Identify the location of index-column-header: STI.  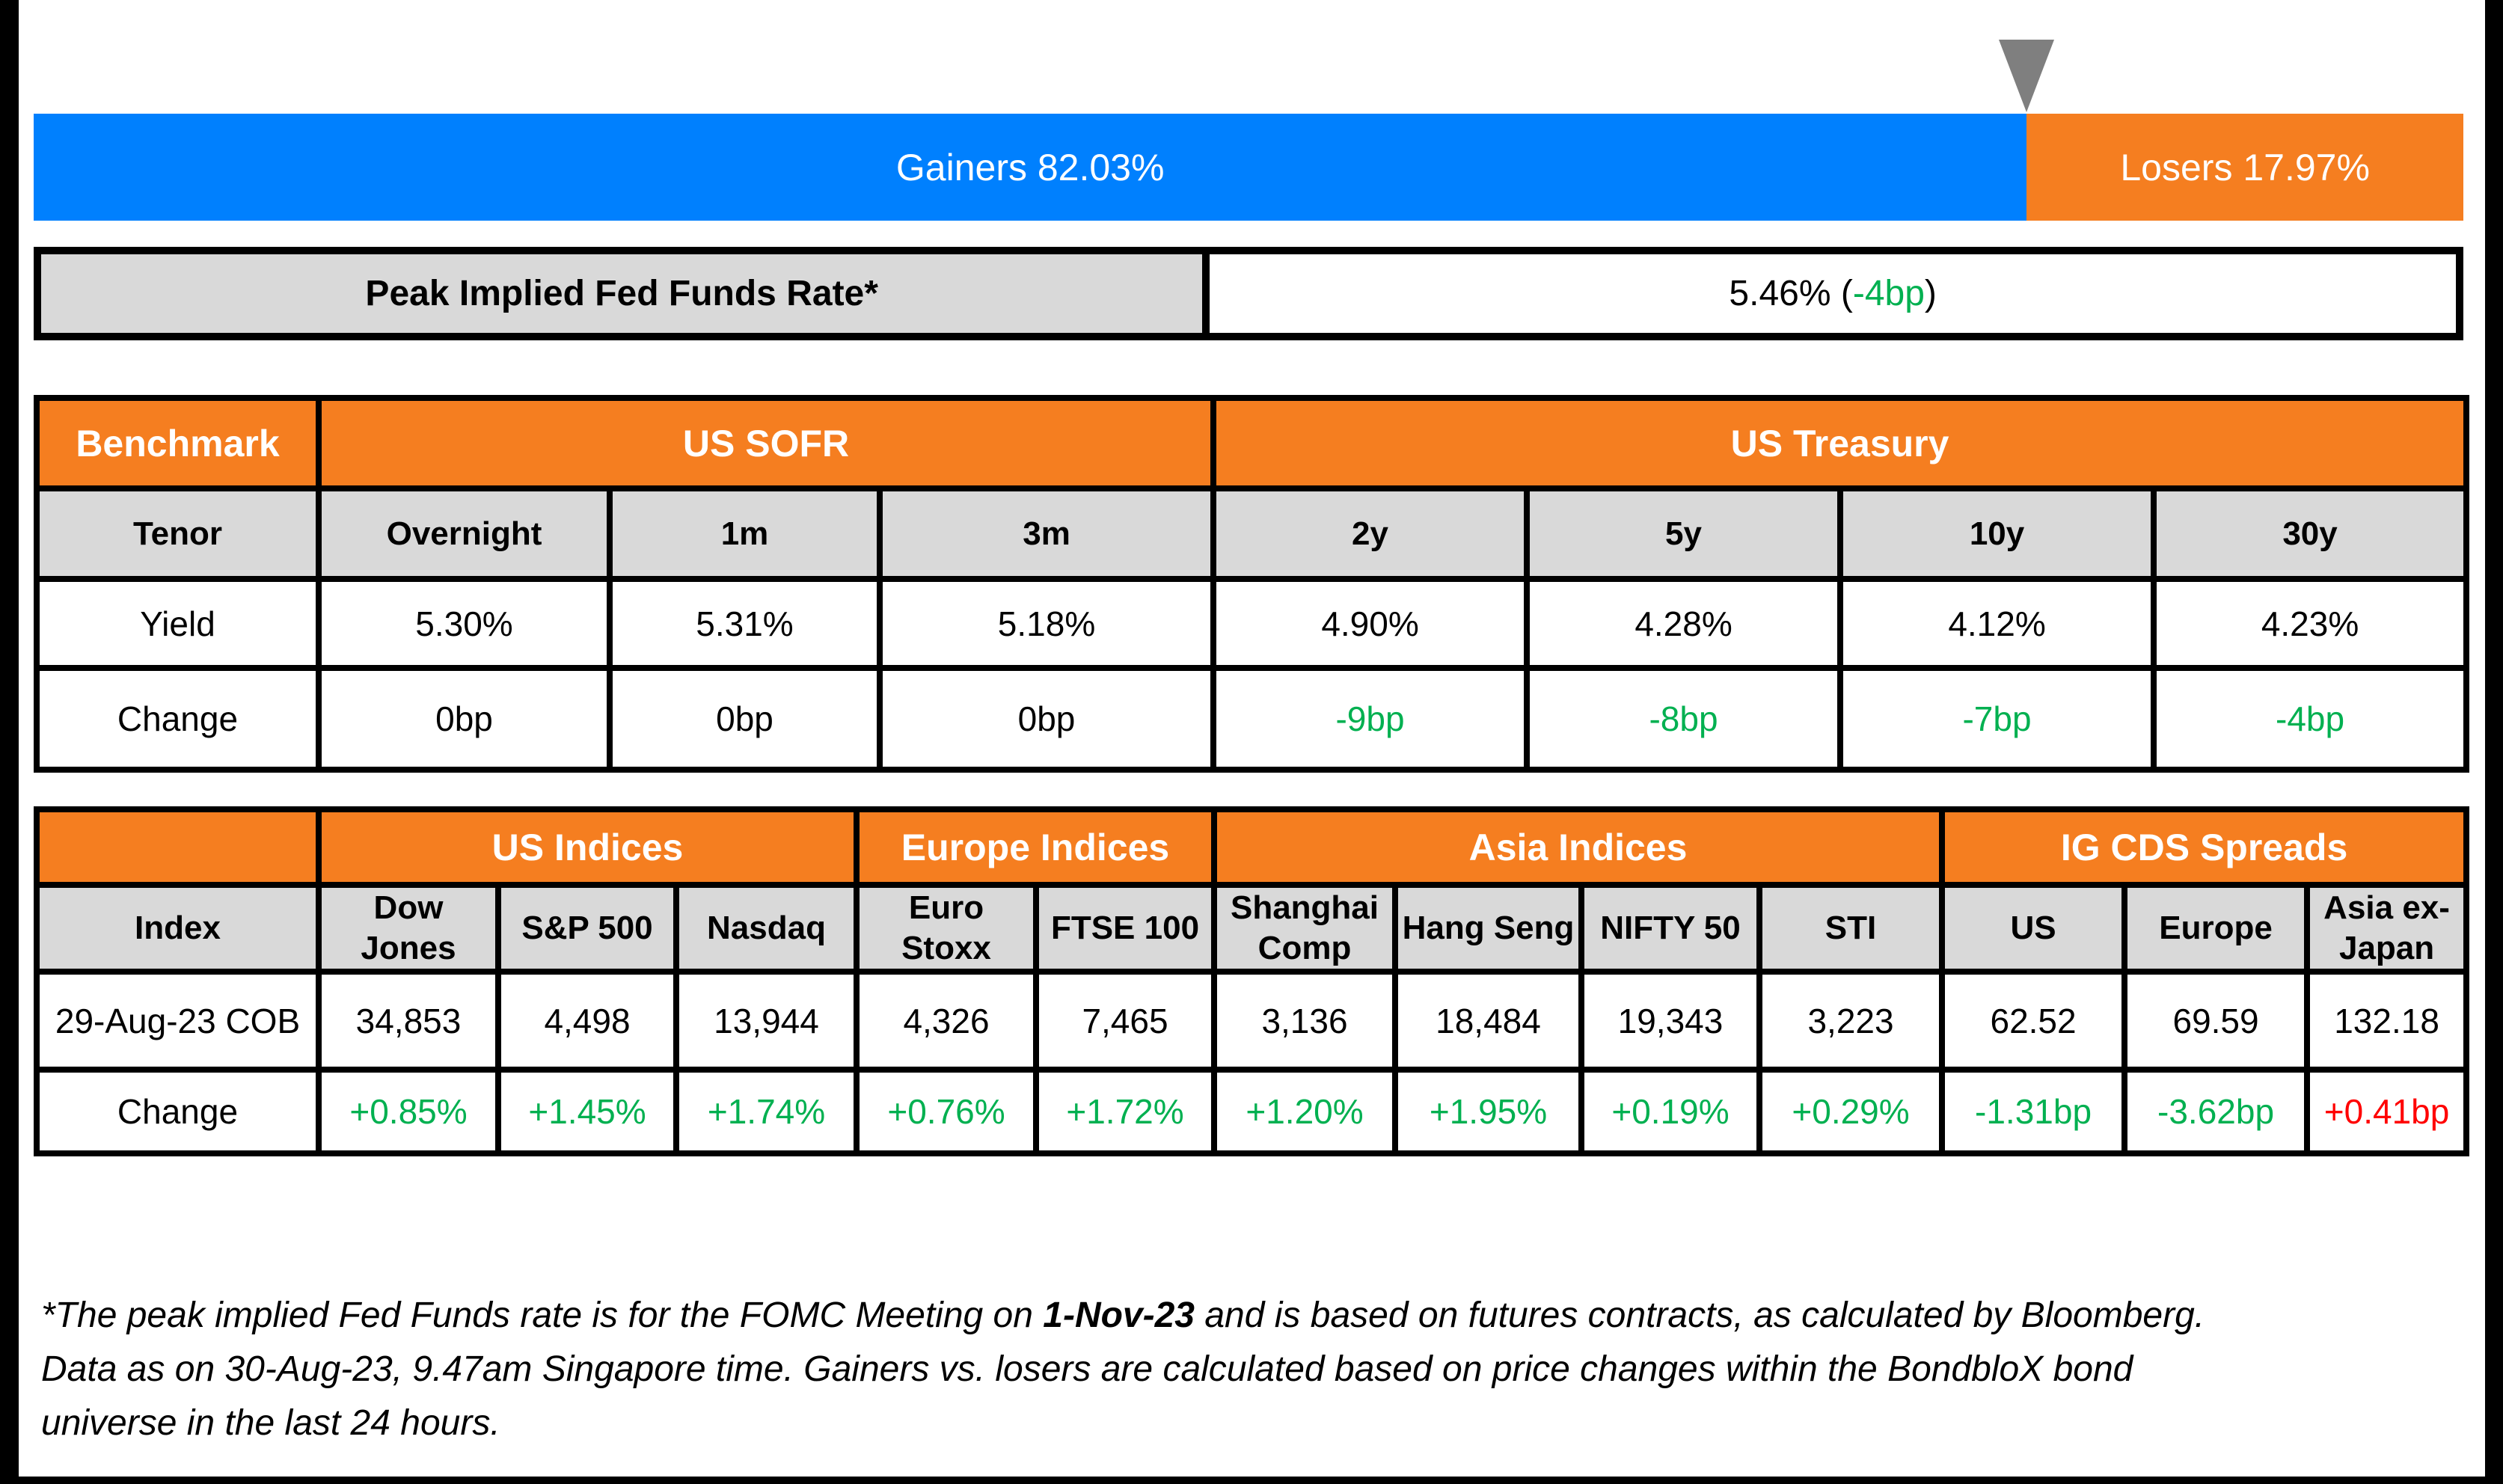
(1851, 928).